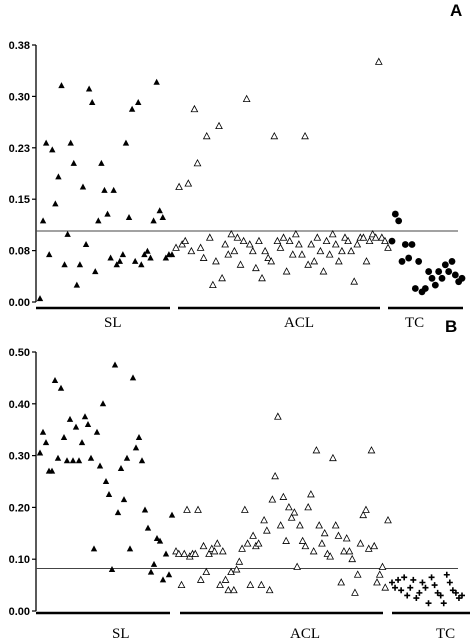 This screenshot has width=474, height=640. What do you see at coordinates (19, 200) in the screenshot?
I see `y-tick-label: 0.15` at bounding box center [19, 200].